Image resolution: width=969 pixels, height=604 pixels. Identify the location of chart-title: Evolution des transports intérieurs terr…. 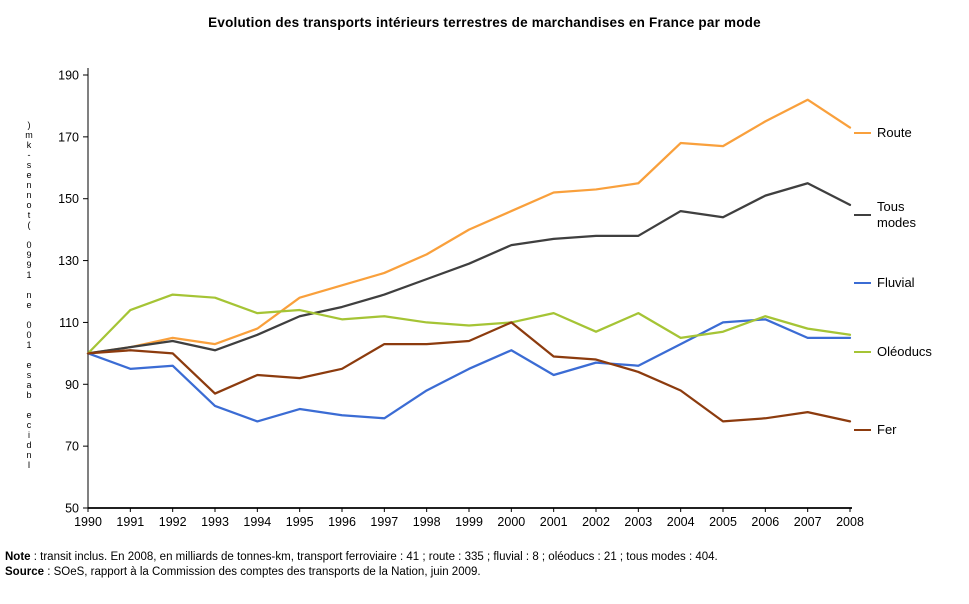
(484, 22).